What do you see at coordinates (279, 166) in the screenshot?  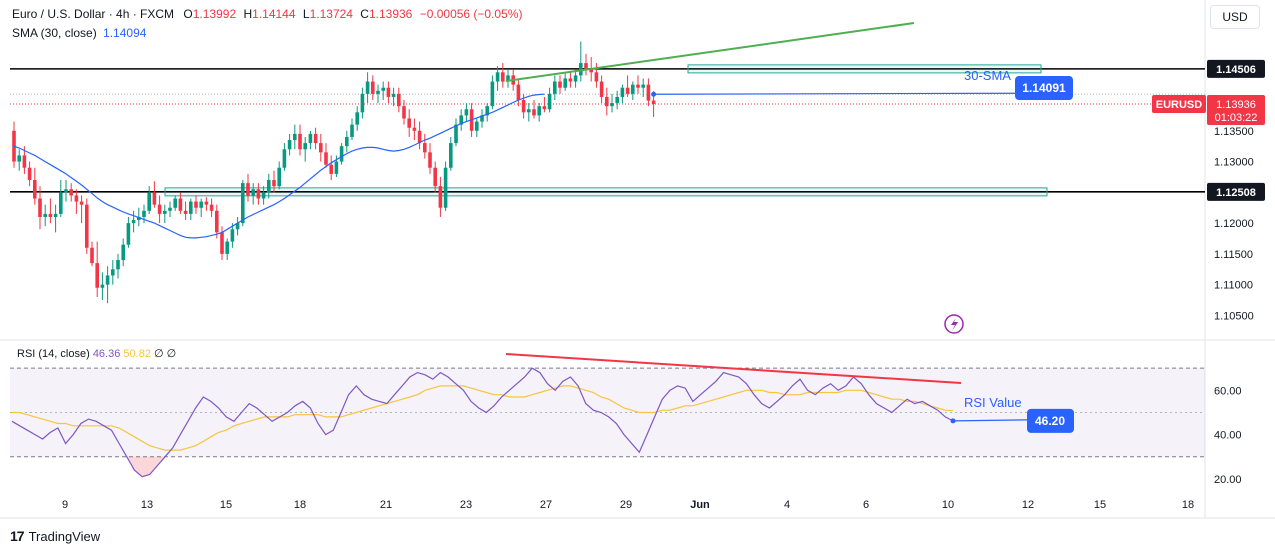 I see `sma-line` at bounding box center [279, 166].